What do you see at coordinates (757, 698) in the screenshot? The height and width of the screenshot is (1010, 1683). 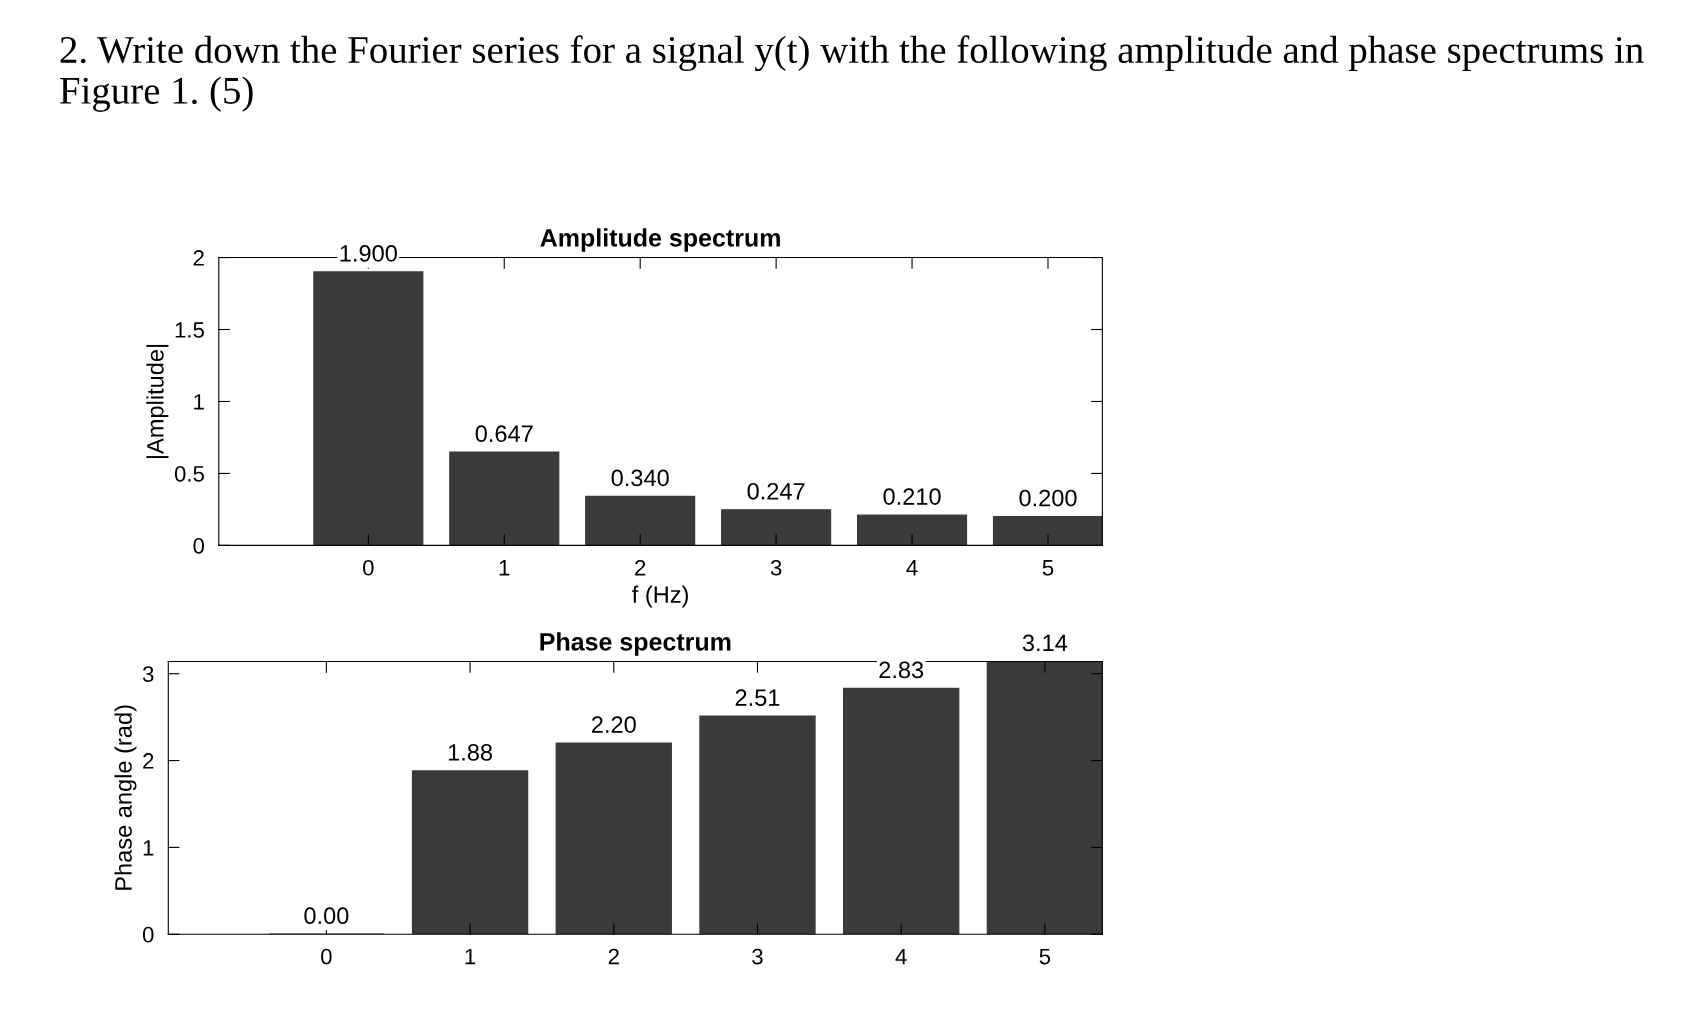 I see `data-label: 2.51` at bounding box center [757, 698].